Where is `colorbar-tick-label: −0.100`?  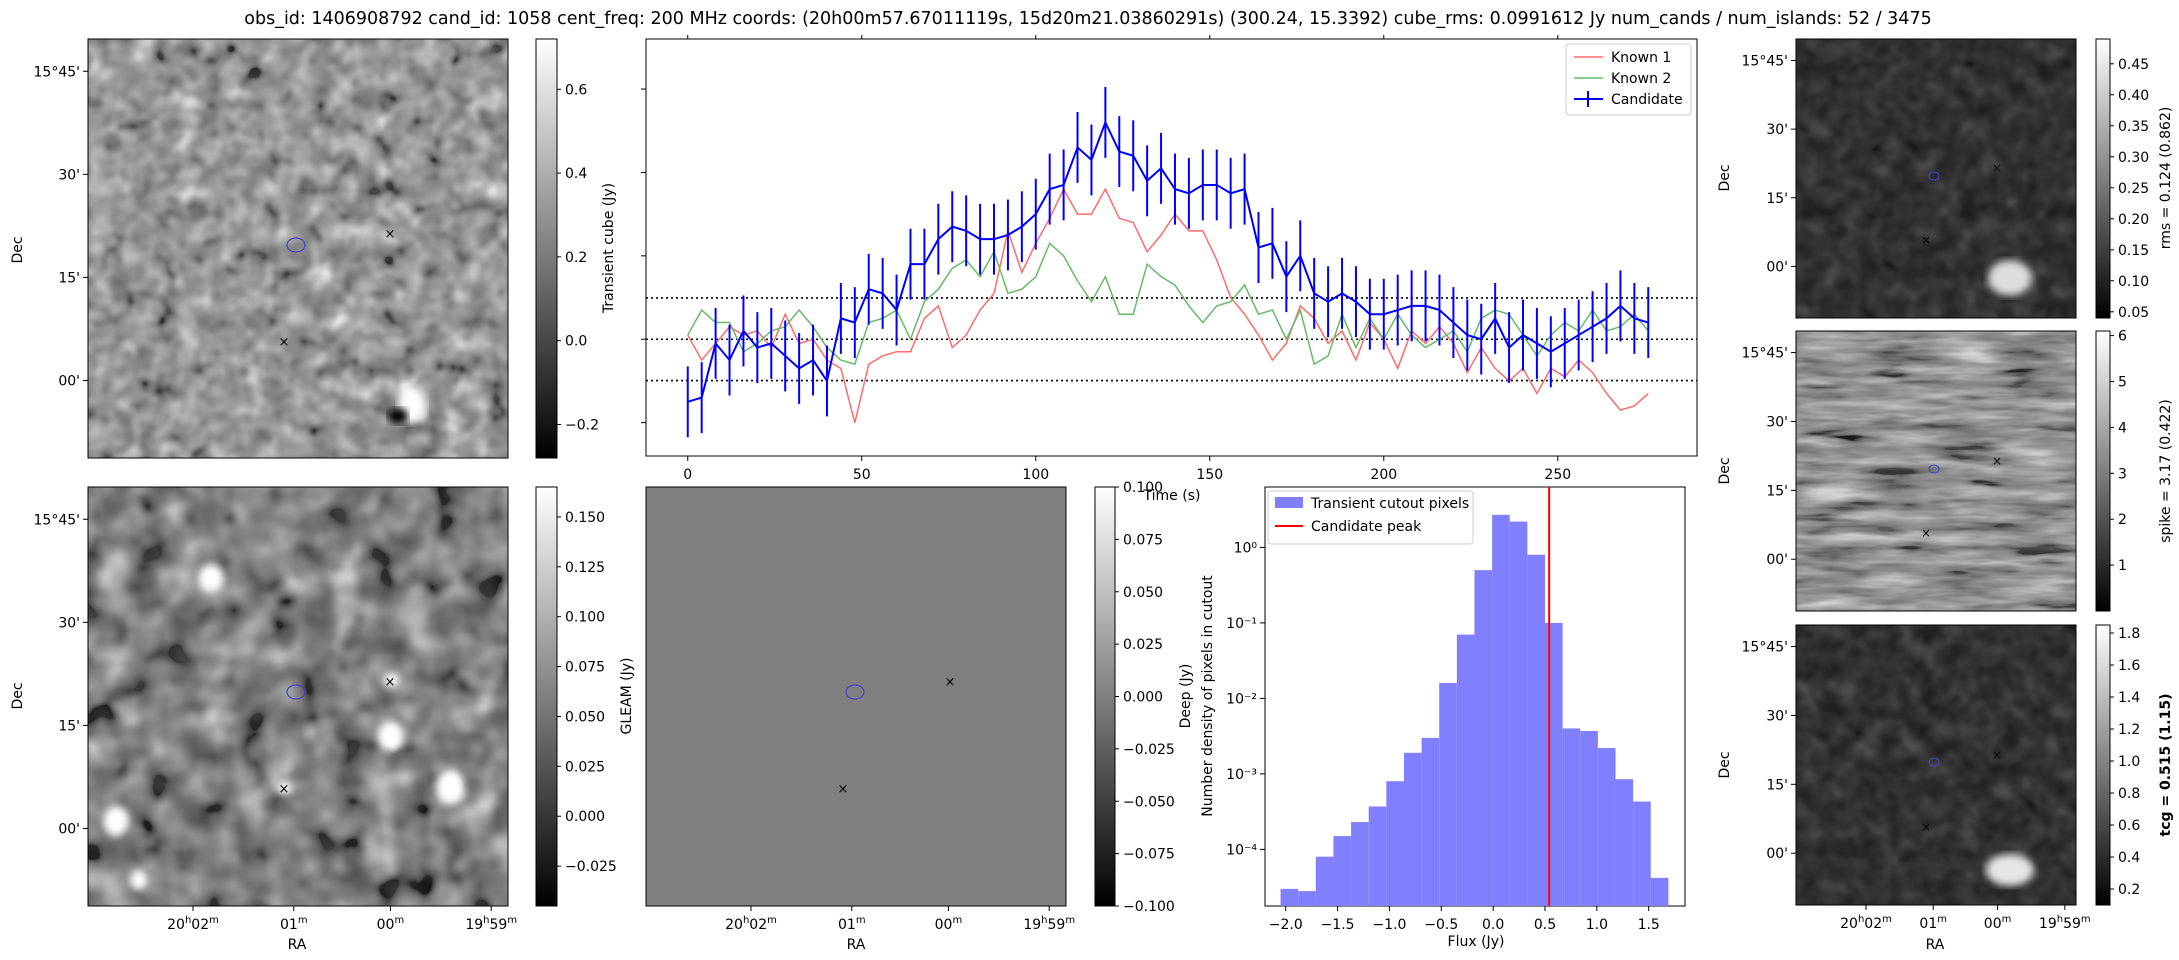
colorbar-tick-label: −0.100 is located at coordinates (1149, 907).